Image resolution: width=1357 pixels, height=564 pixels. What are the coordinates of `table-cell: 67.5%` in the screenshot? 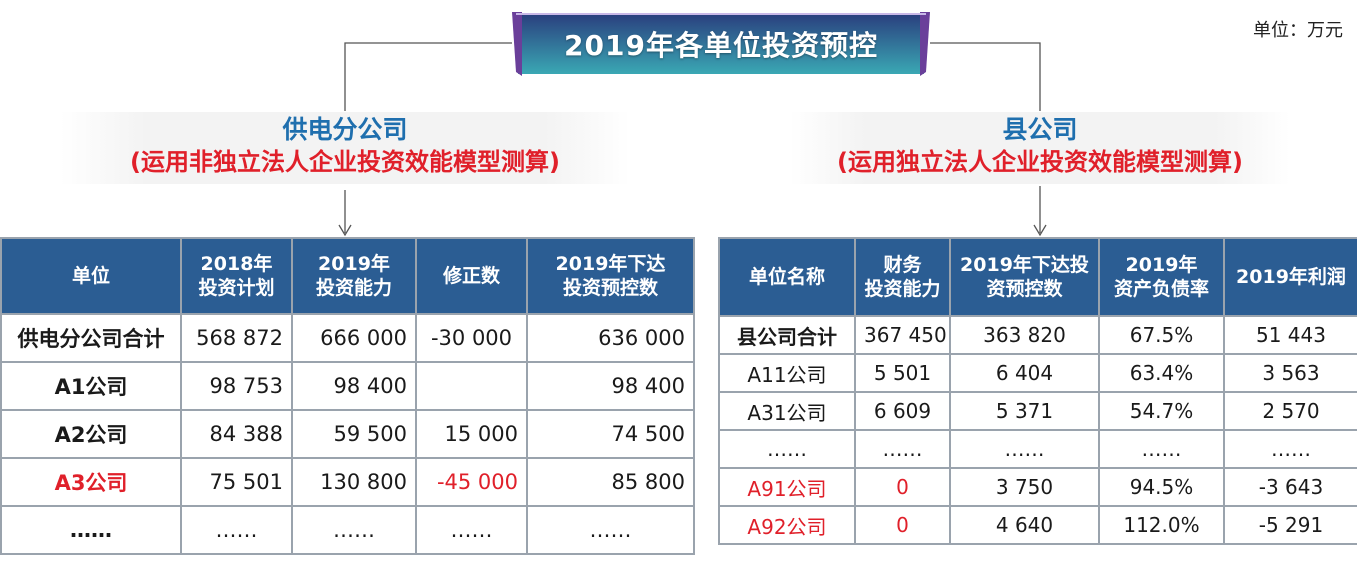 It's located at (1161, 335).